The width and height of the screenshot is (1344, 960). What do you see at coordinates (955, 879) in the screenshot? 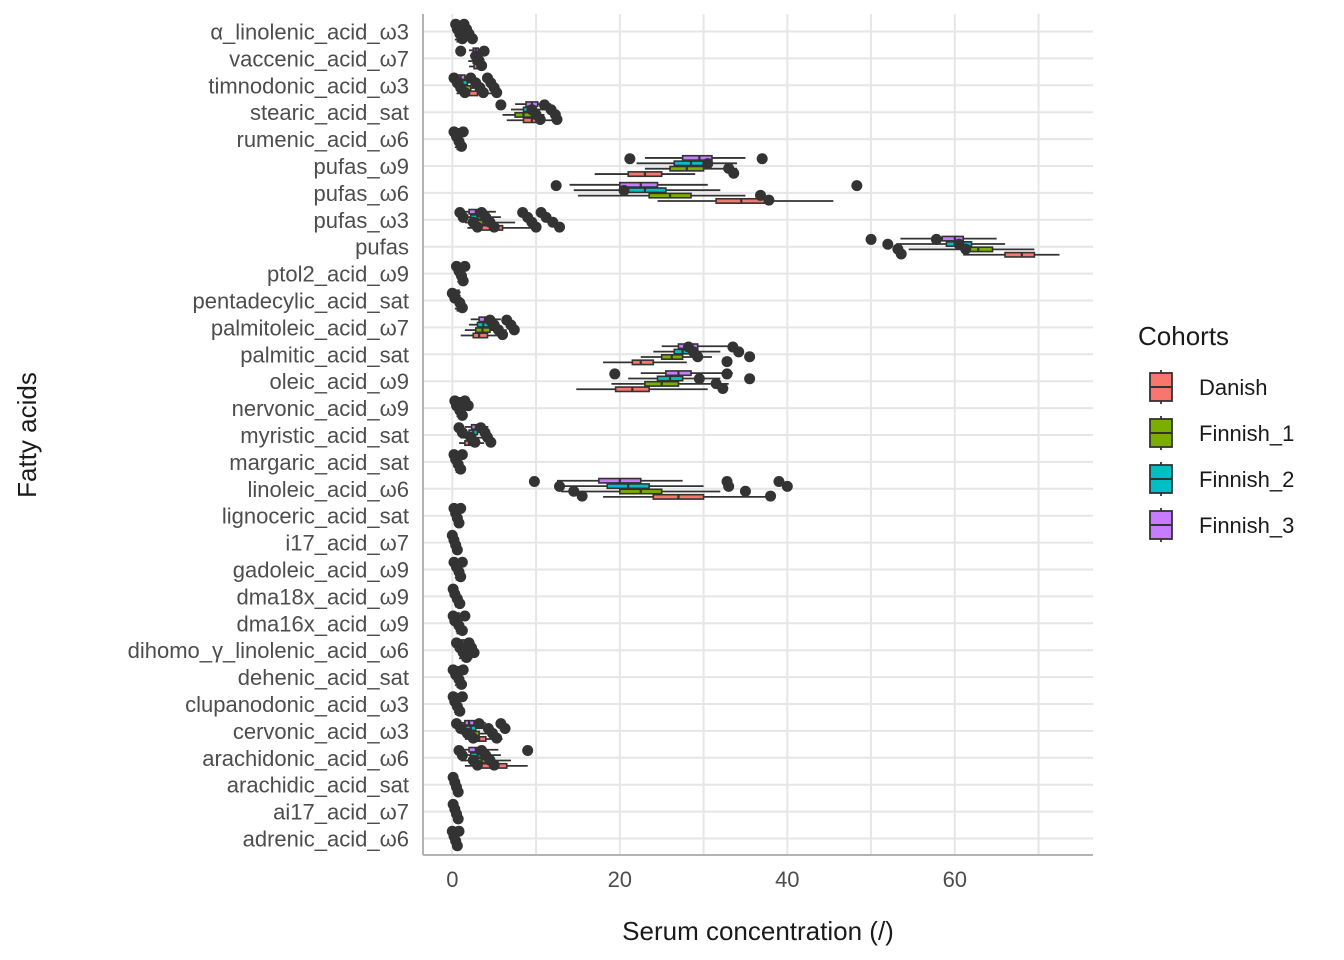
I see `x-tick-label: 60` at bounding box center [955, 879].